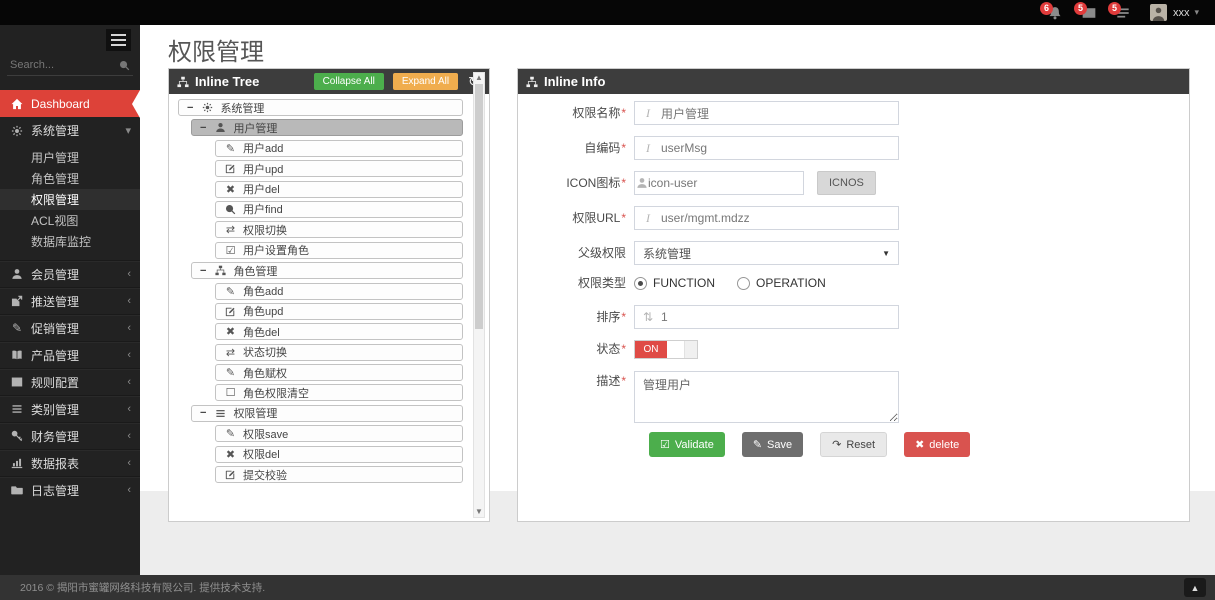 This screenshot has height=600, width=1215. What do you see at coordinates (339, 148) in the screenshot?
I see `tree-node-用户add: ✎ 用户add` at bounding box center [339, 148].